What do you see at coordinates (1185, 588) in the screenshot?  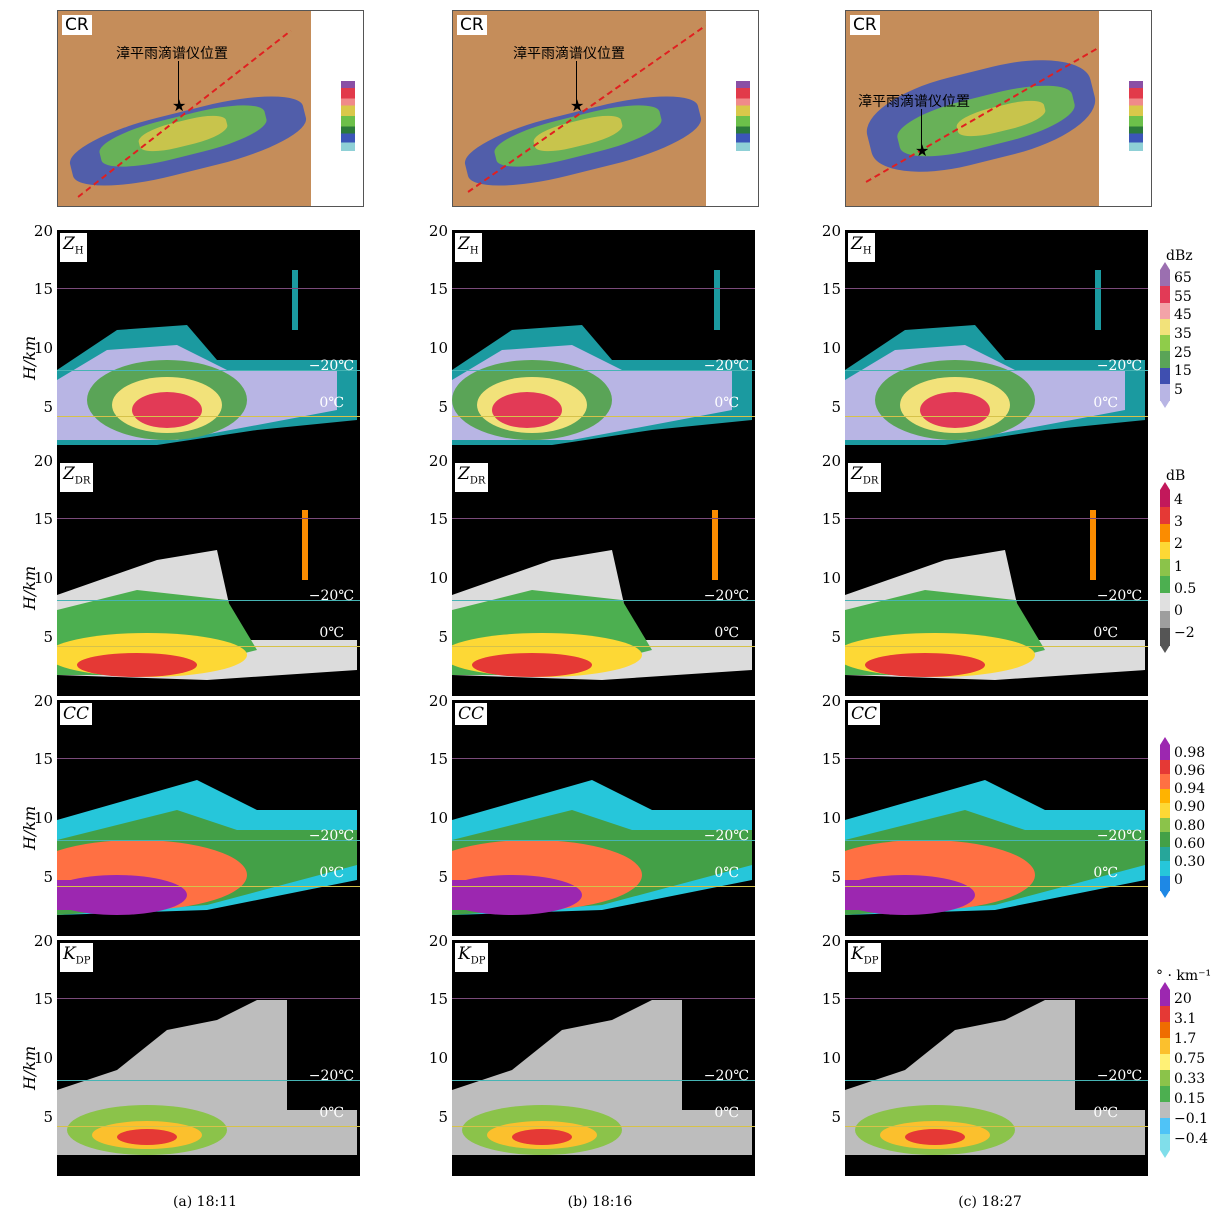 I see `colorbar-label: 0.5` at bounding box center [1185, 588].